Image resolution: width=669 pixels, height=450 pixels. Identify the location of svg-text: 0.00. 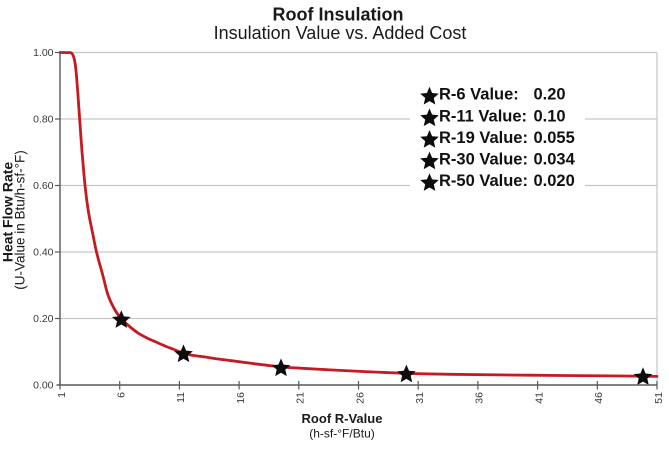
(43, 386).